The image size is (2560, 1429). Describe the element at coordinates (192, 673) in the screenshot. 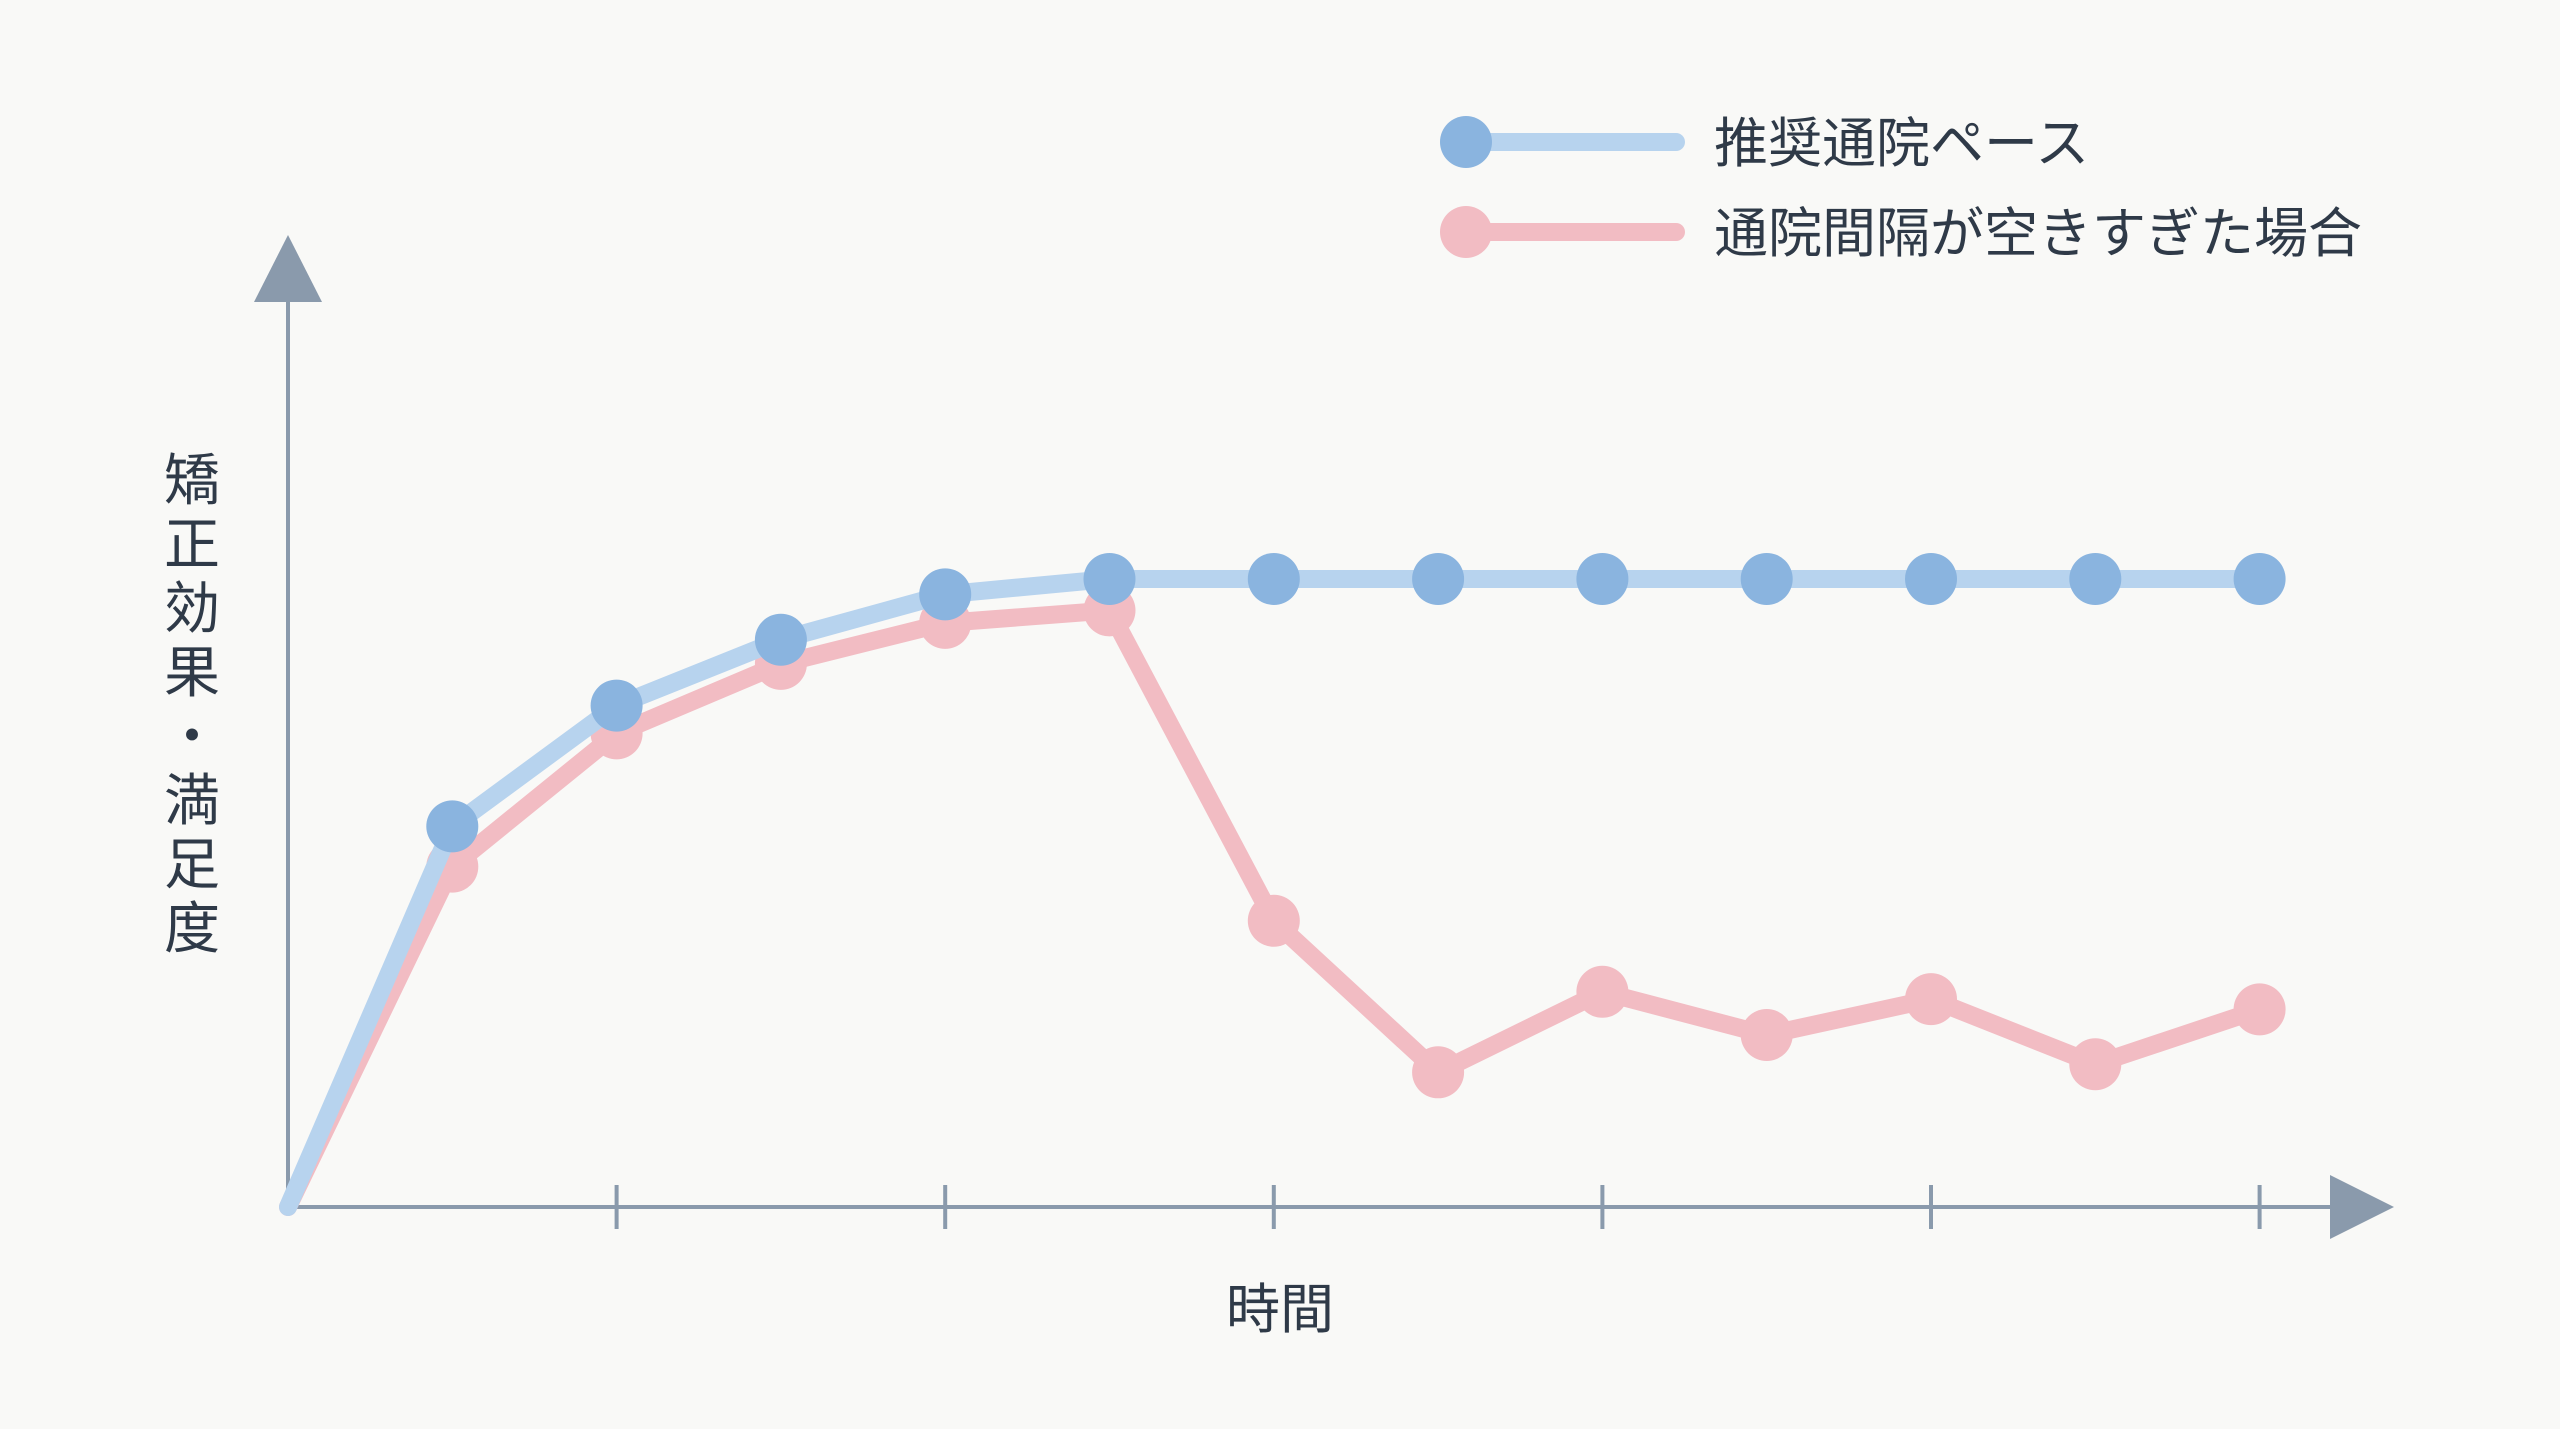

I see `y-axis-label-char: 果` at that location.